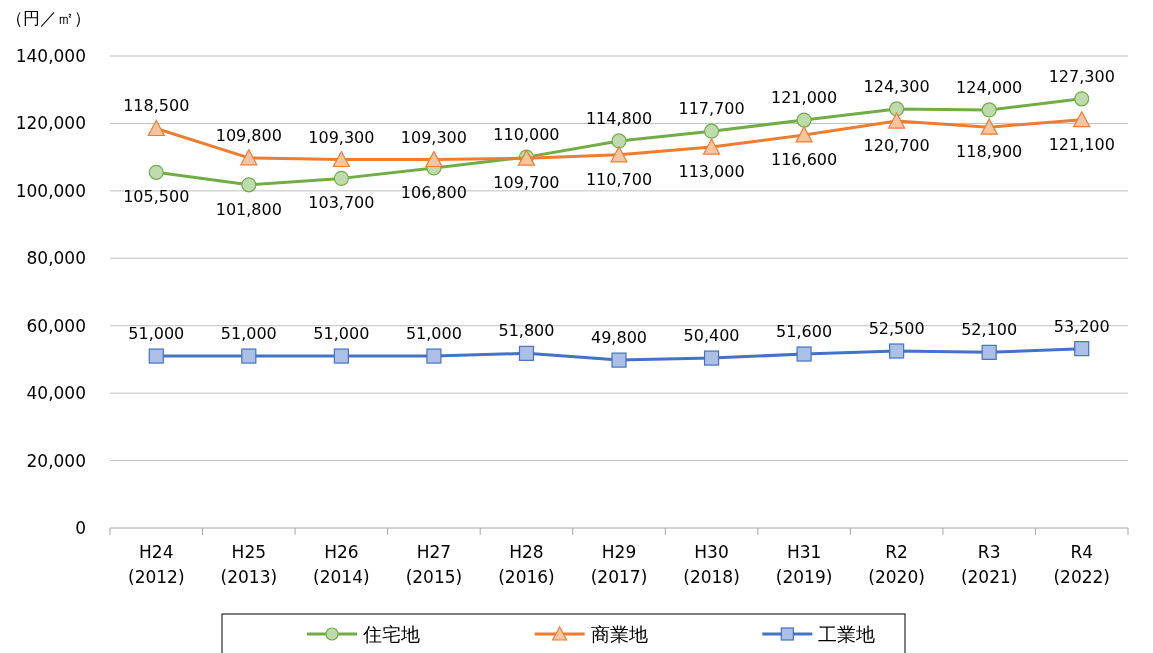  What do you see at coordinates (48, 18) in the screenshot?
I see `y-axis-title: （円／㎡）` at bounding box center [48, 18].